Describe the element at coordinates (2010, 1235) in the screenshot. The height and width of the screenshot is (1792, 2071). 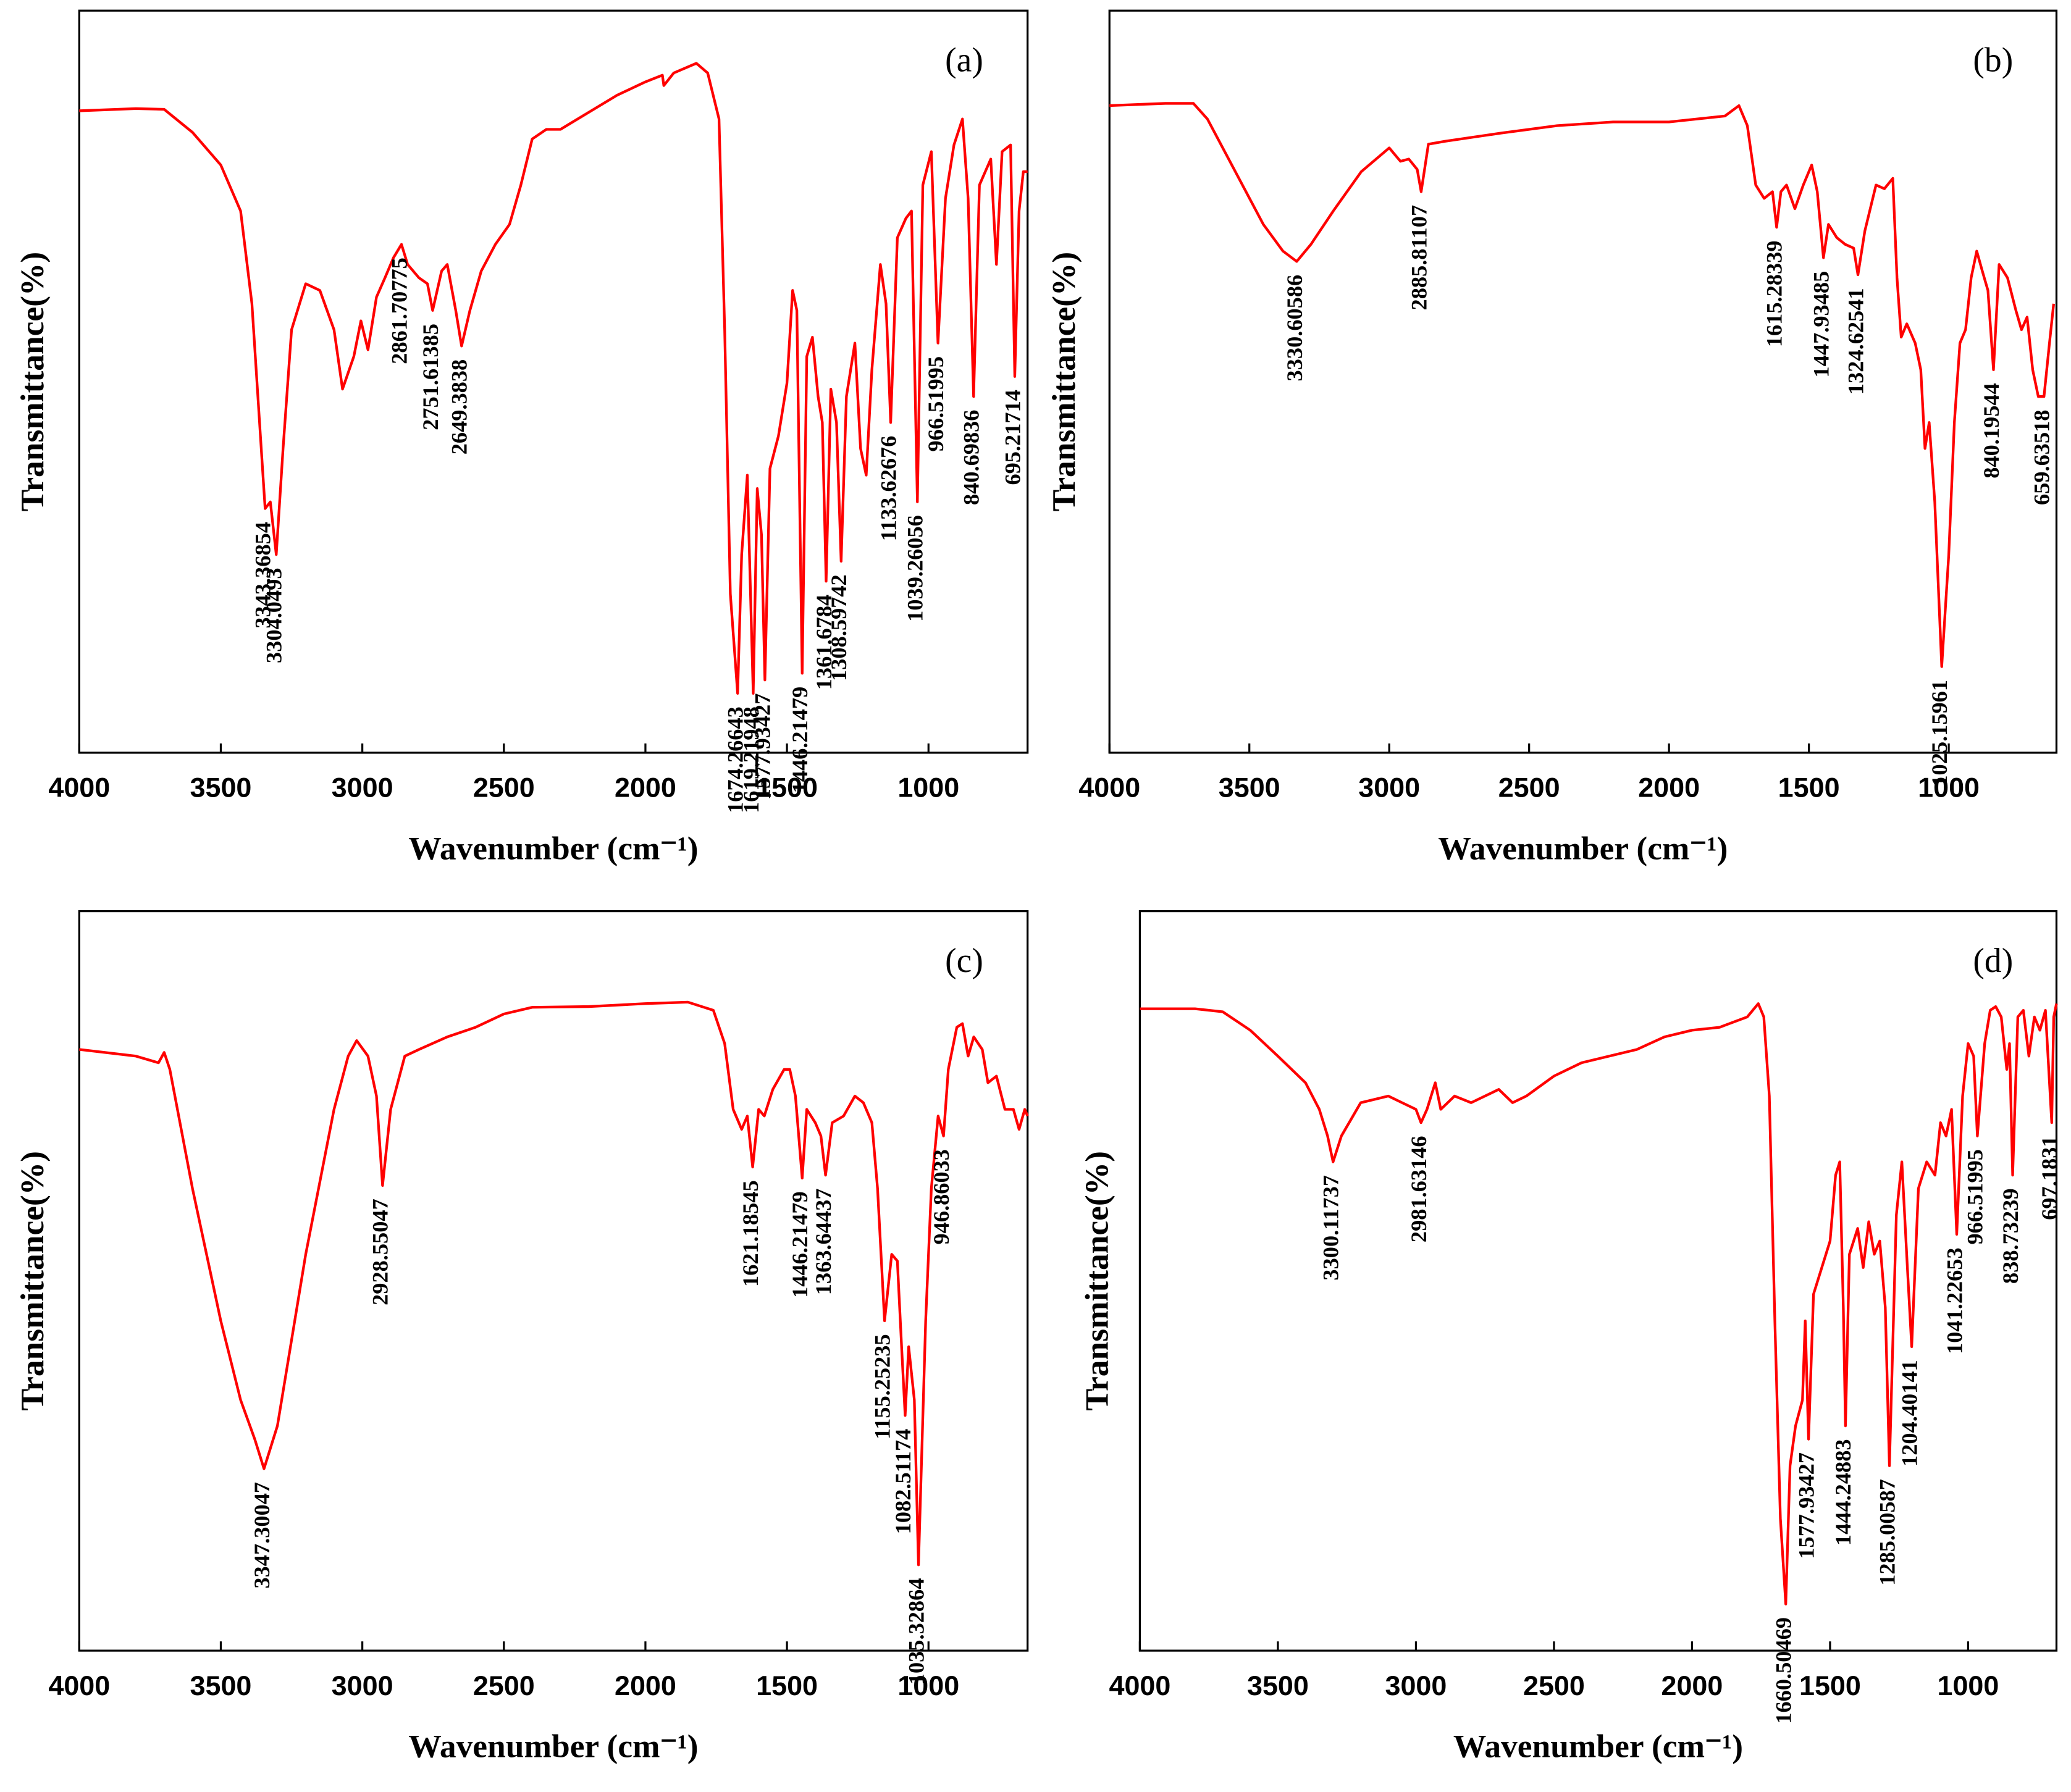
I see `peak-label: 838.73239` at that location.